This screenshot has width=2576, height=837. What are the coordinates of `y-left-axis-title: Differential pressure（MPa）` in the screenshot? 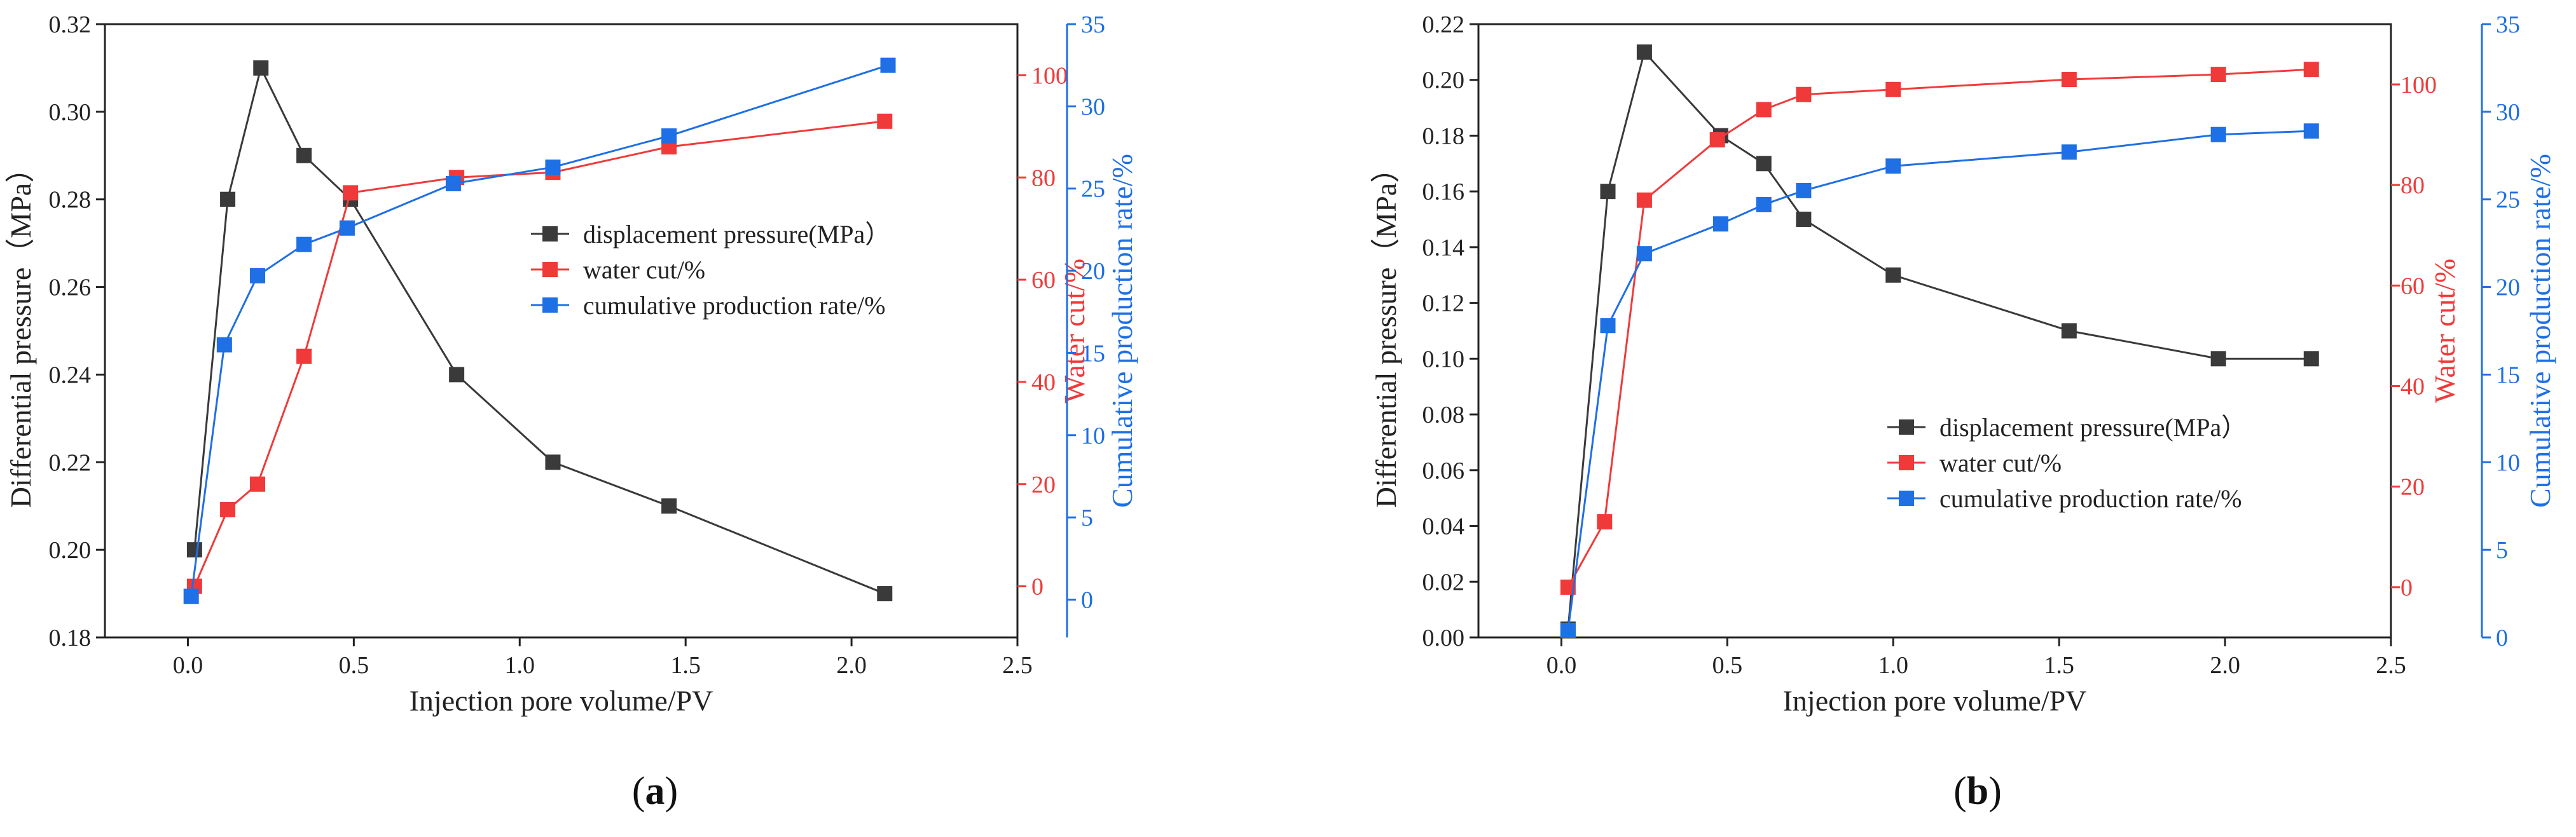 It's located at (20, 331).